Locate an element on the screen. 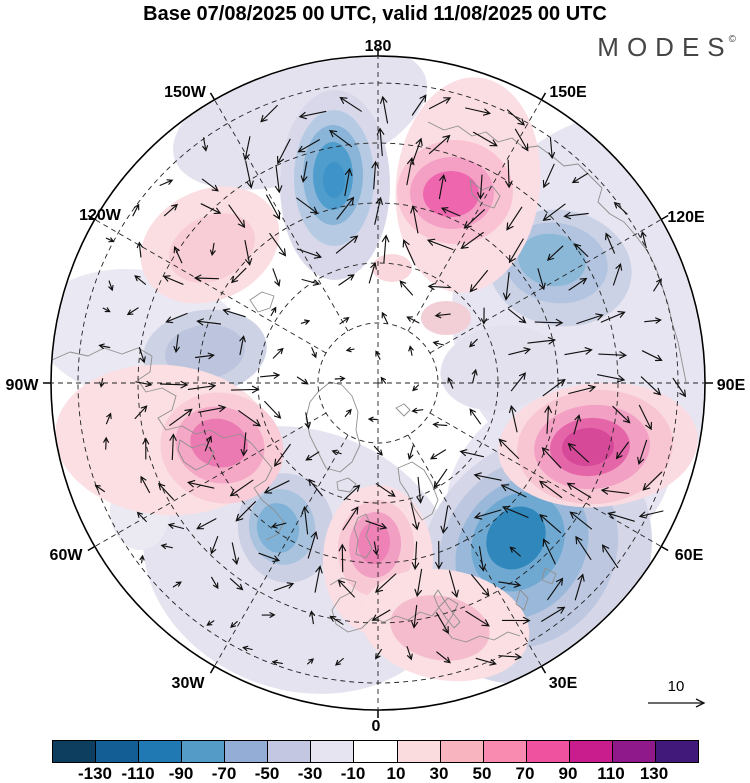 This screenshot has height=783, width=750. latitude-circle is located at coordinates (378, 383).